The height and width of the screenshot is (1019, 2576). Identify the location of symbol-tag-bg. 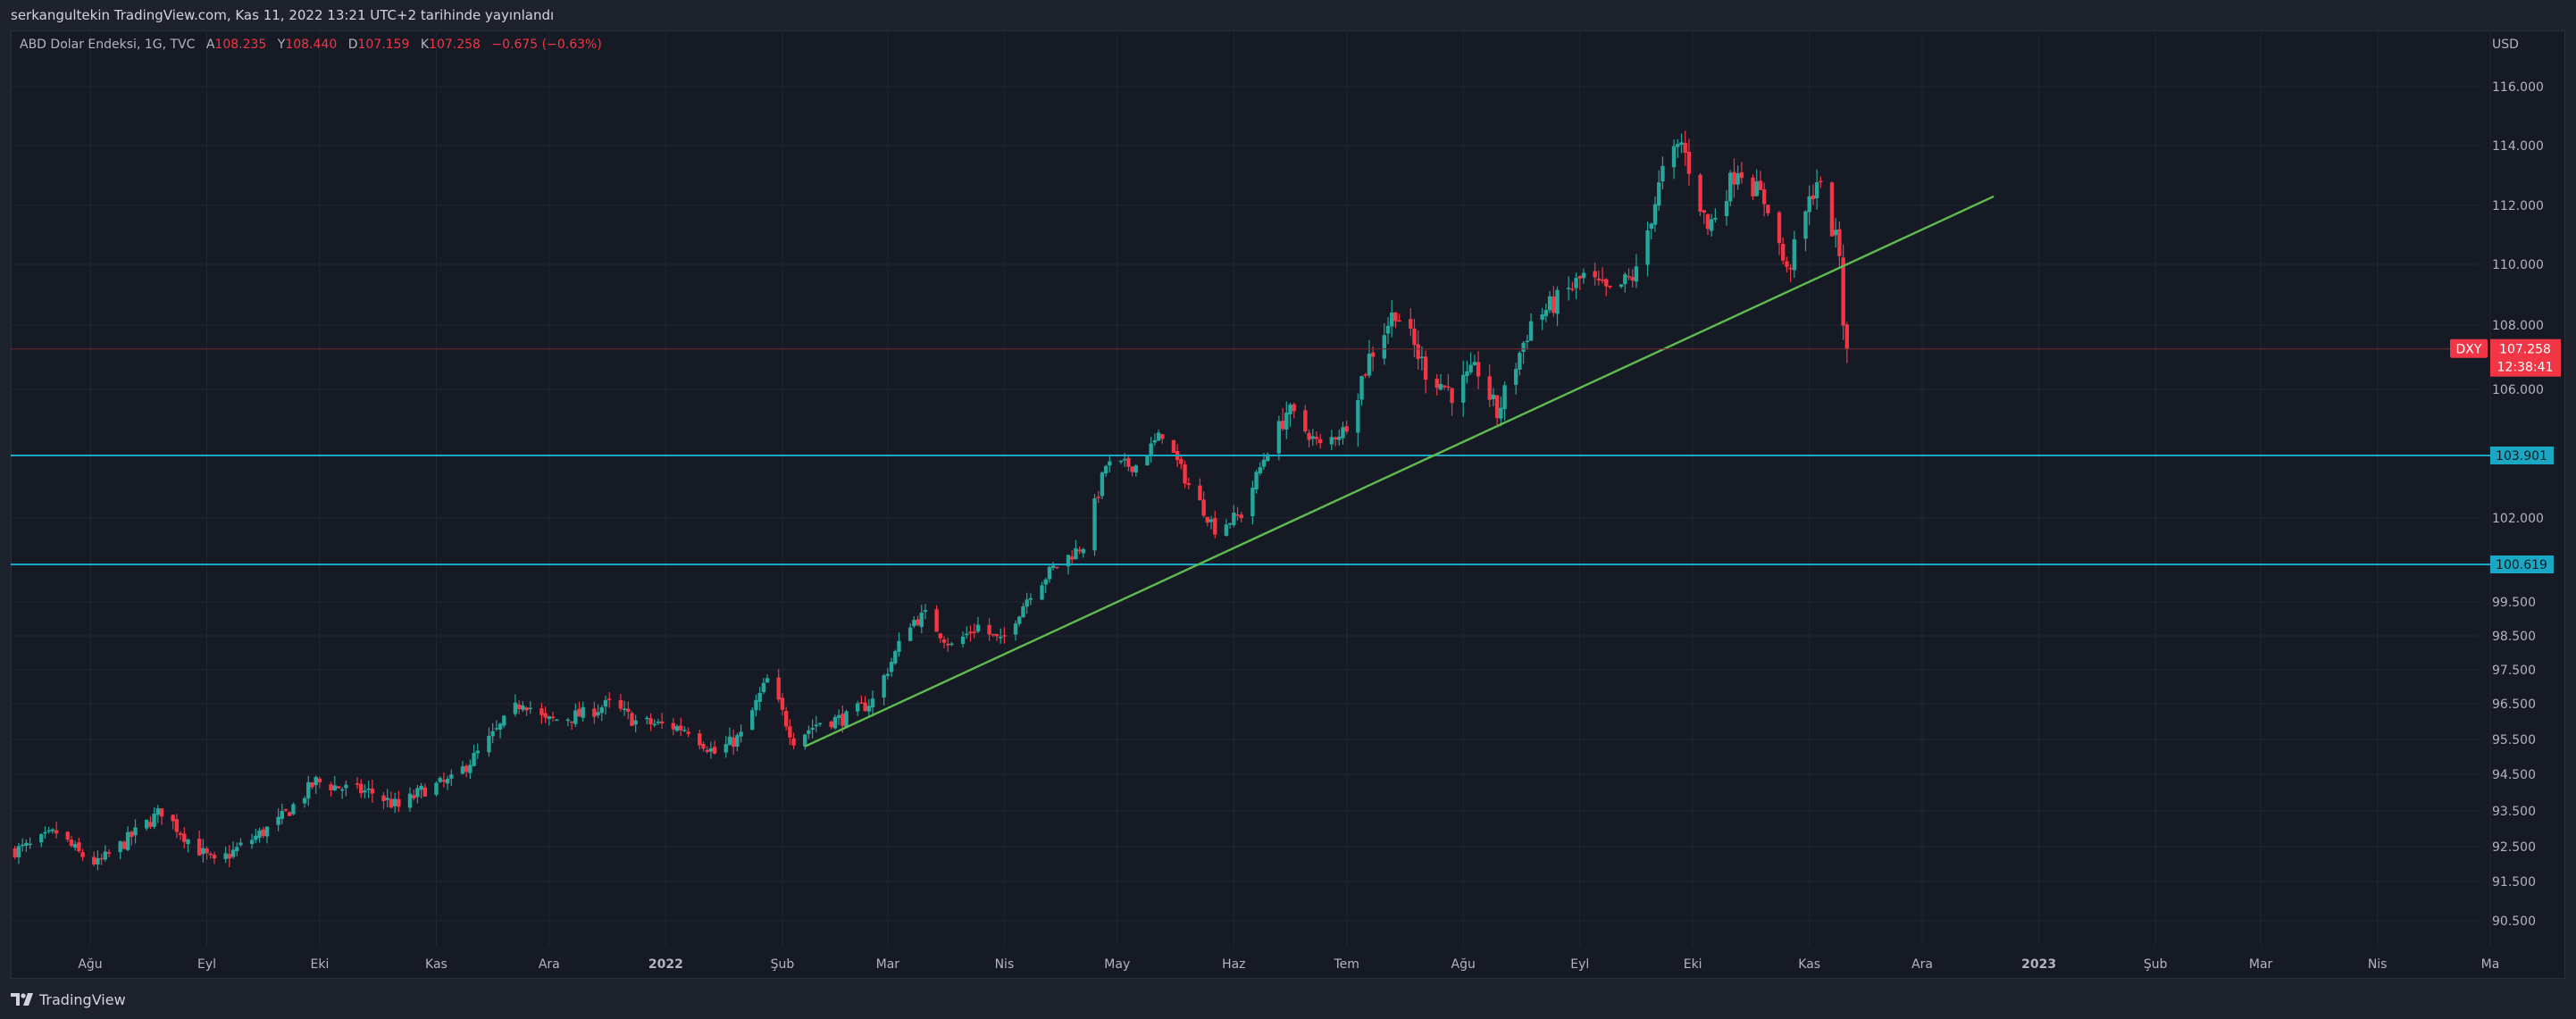
(2469, 348).